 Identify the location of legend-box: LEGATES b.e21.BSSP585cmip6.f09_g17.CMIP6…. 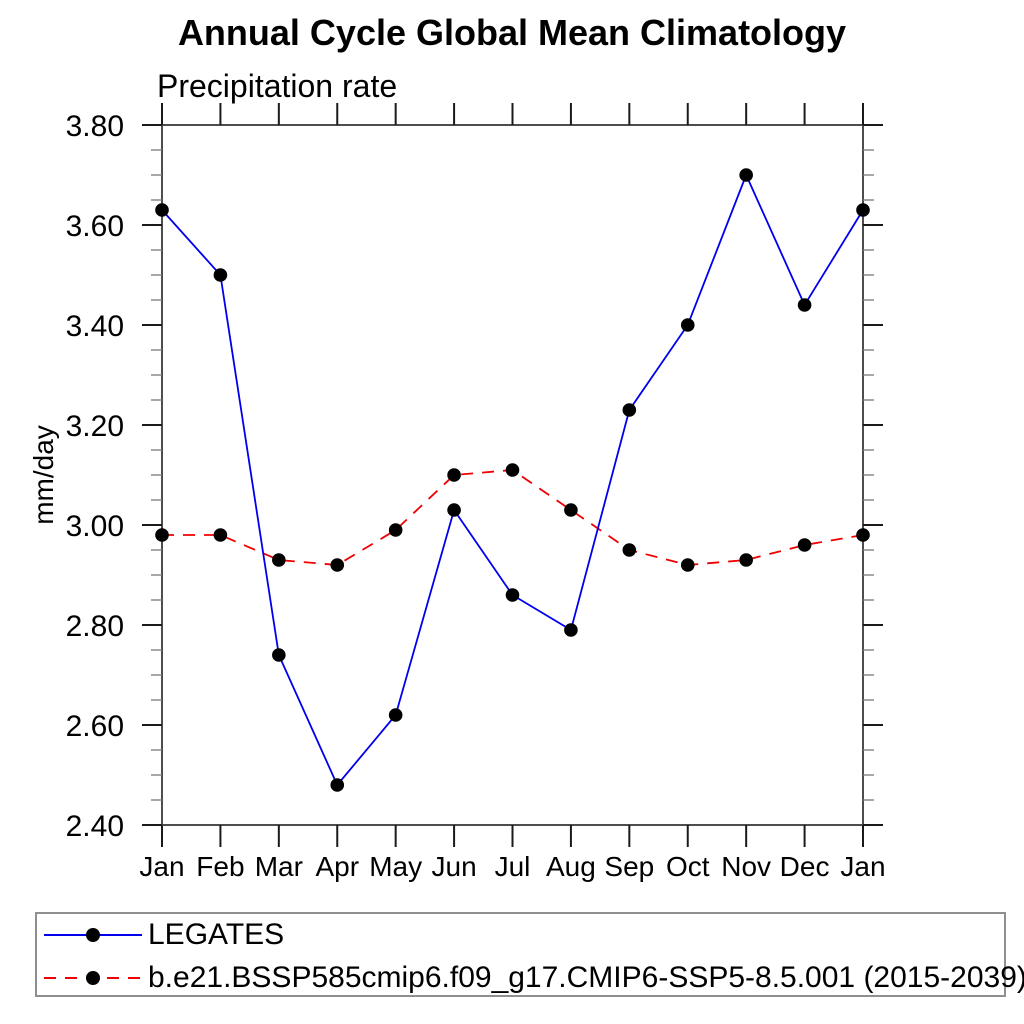
(529, 954).